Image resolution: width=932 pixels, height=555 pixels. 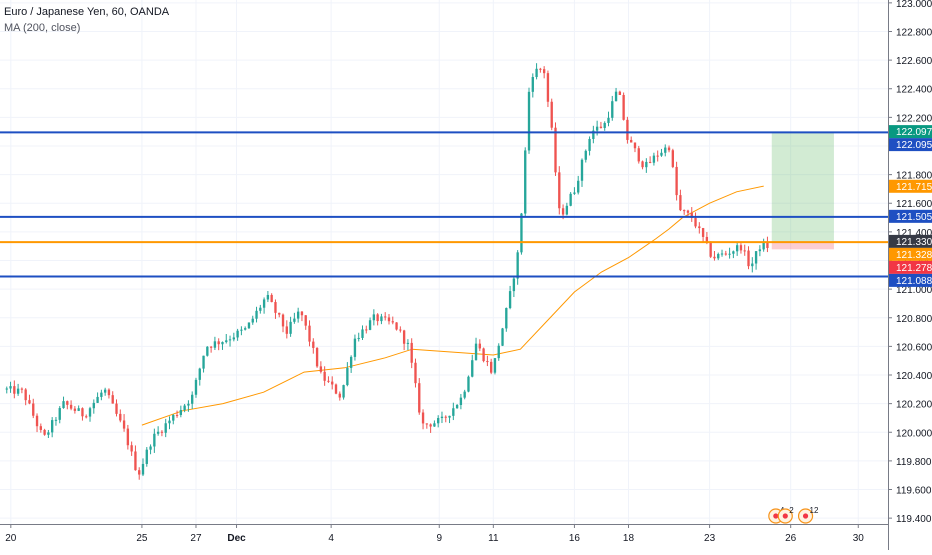 What do you see at coordinates (910, 216) in the screenshot?
I see `price-label-121-505: 121.505` at bounding box center [910, 216].